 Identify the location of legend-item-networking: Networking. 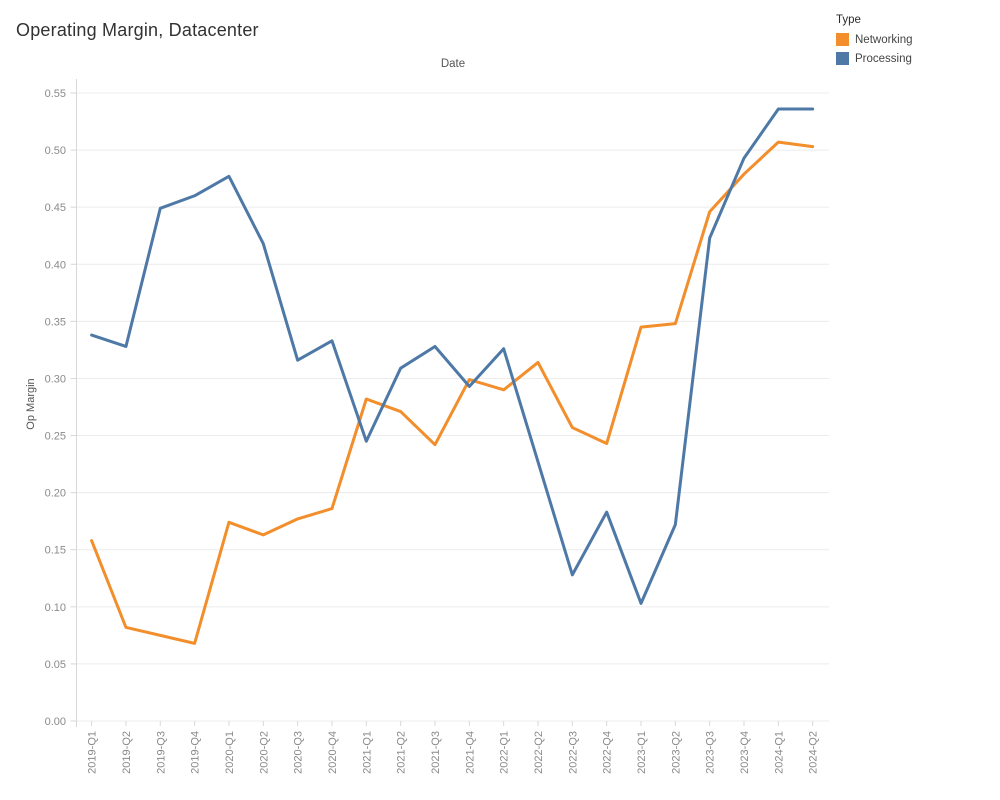
(916, 39).